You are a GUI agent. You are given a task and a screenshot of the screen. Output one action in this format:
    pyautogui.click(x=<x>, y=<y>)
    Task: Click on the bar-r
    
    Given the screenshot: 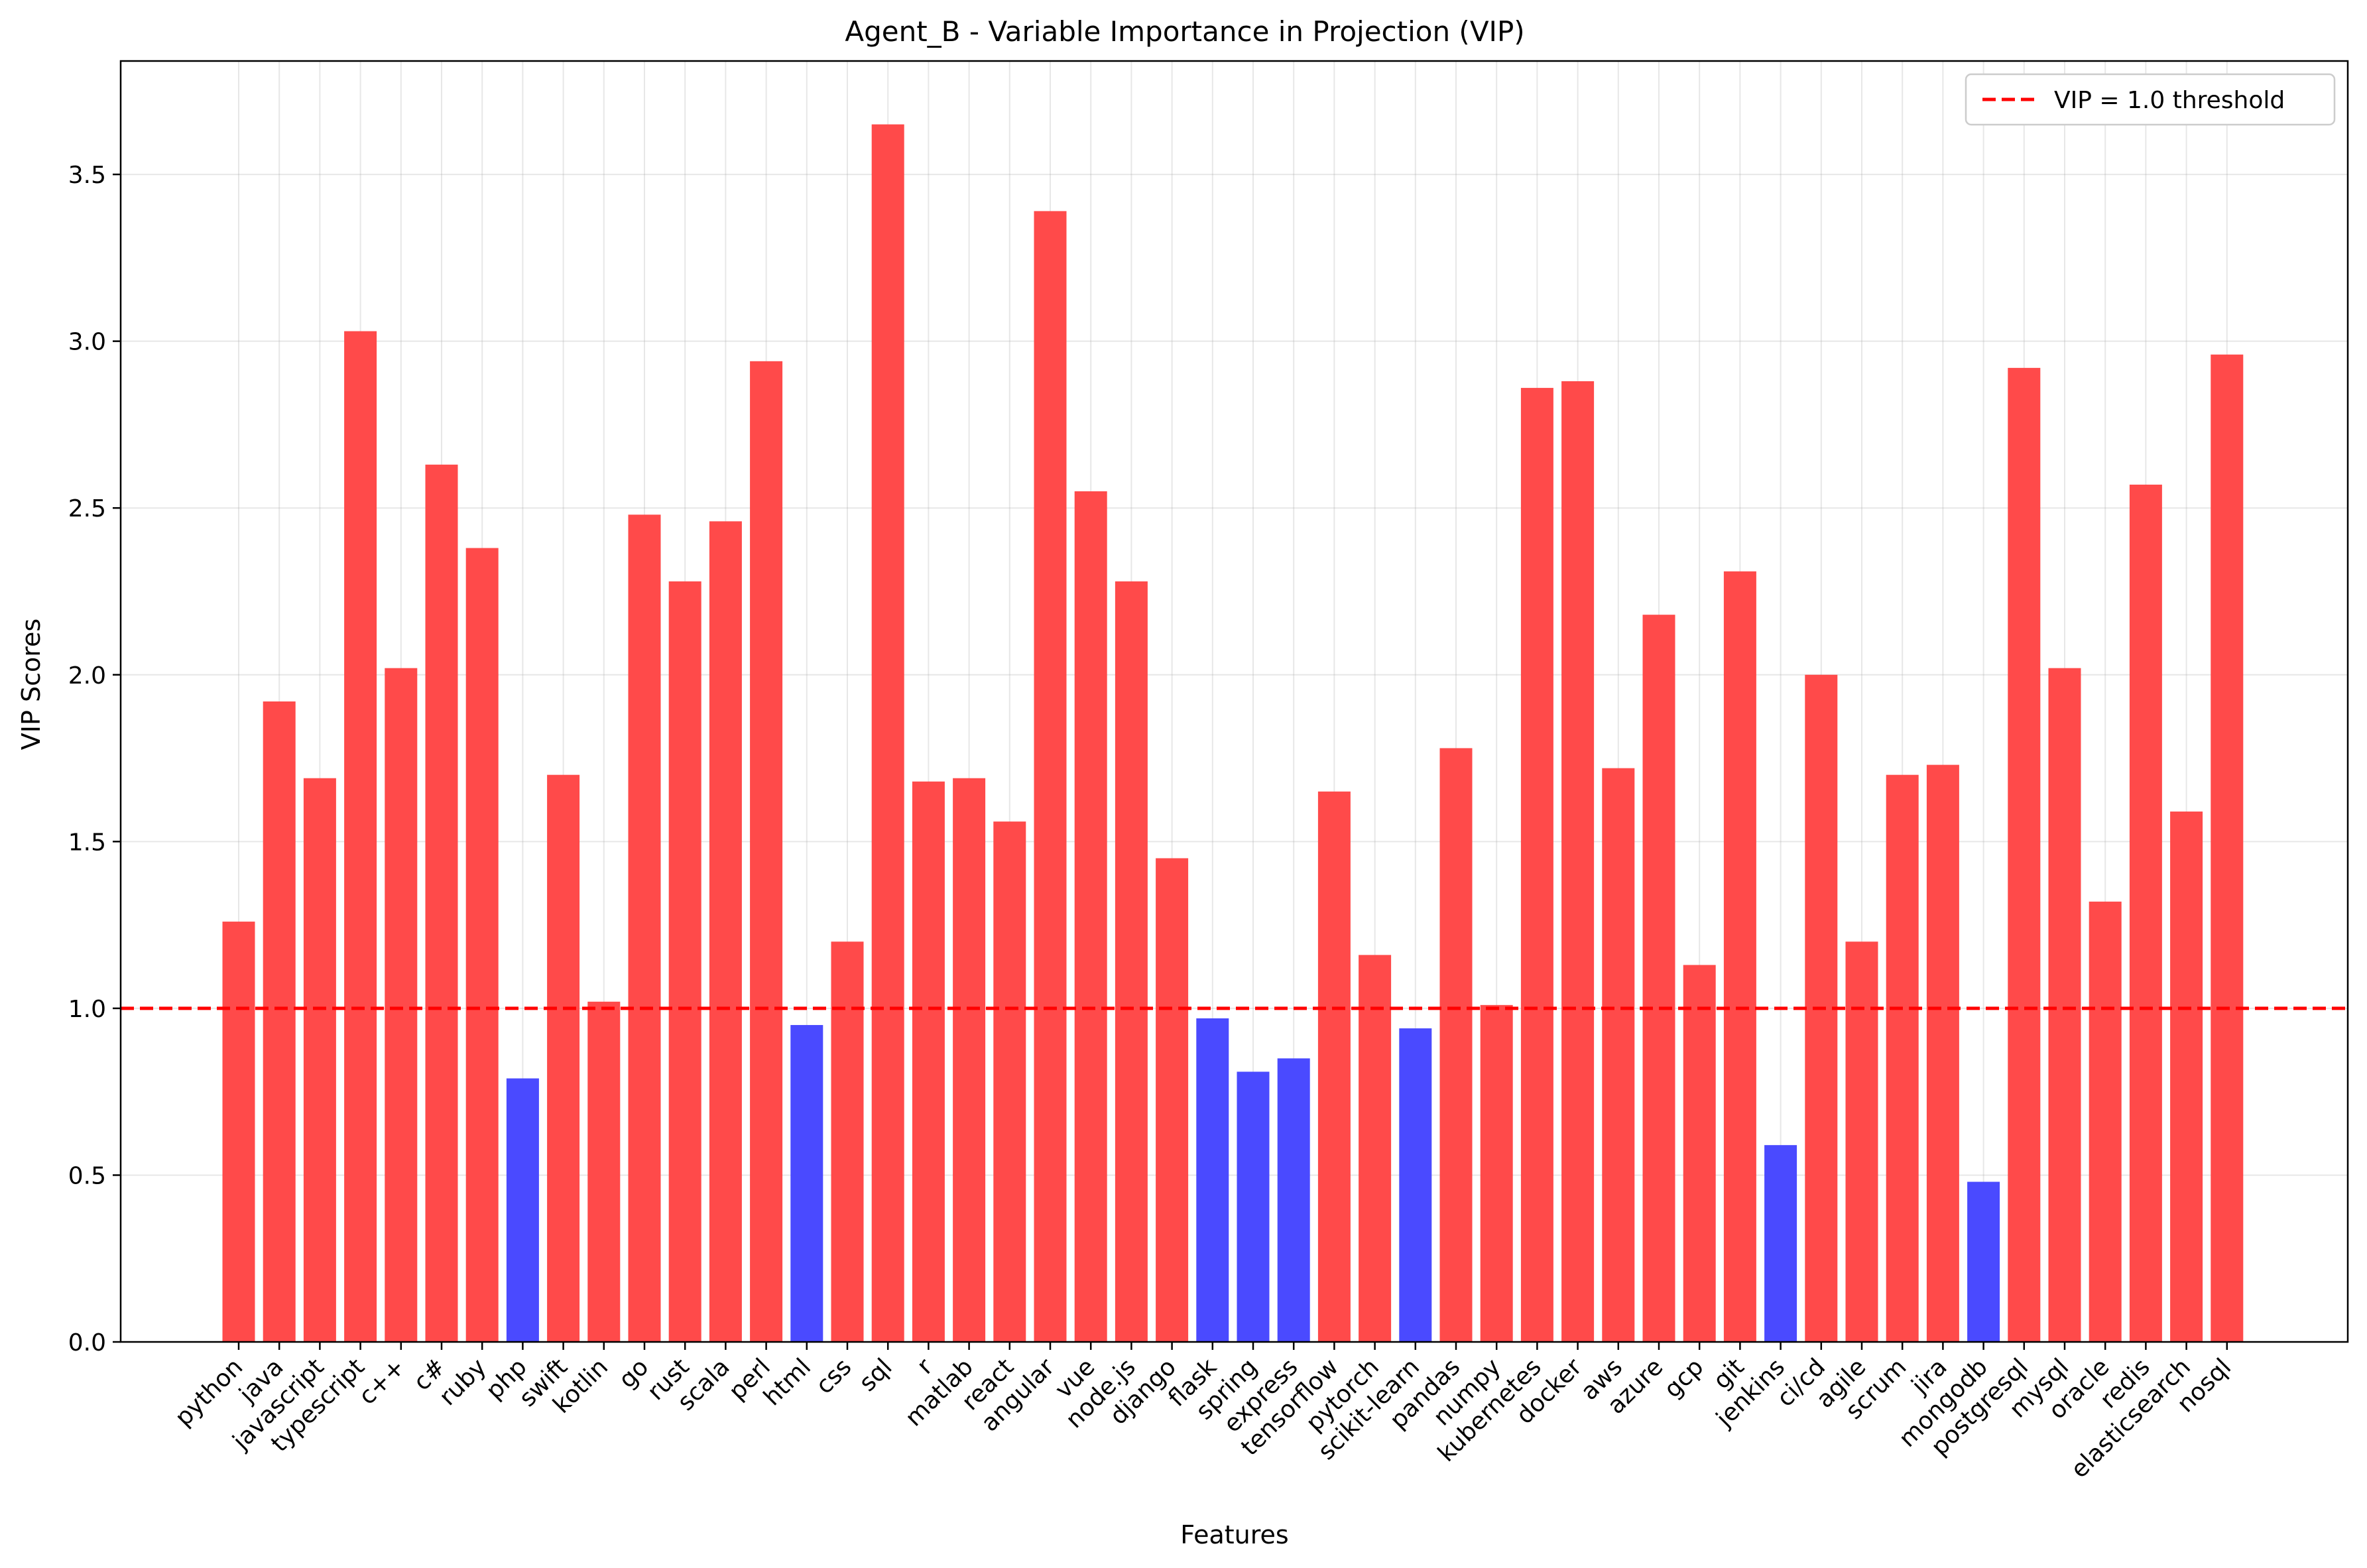 What is the action you would take?
    pyautogui.click(x=928, y=1061)
    